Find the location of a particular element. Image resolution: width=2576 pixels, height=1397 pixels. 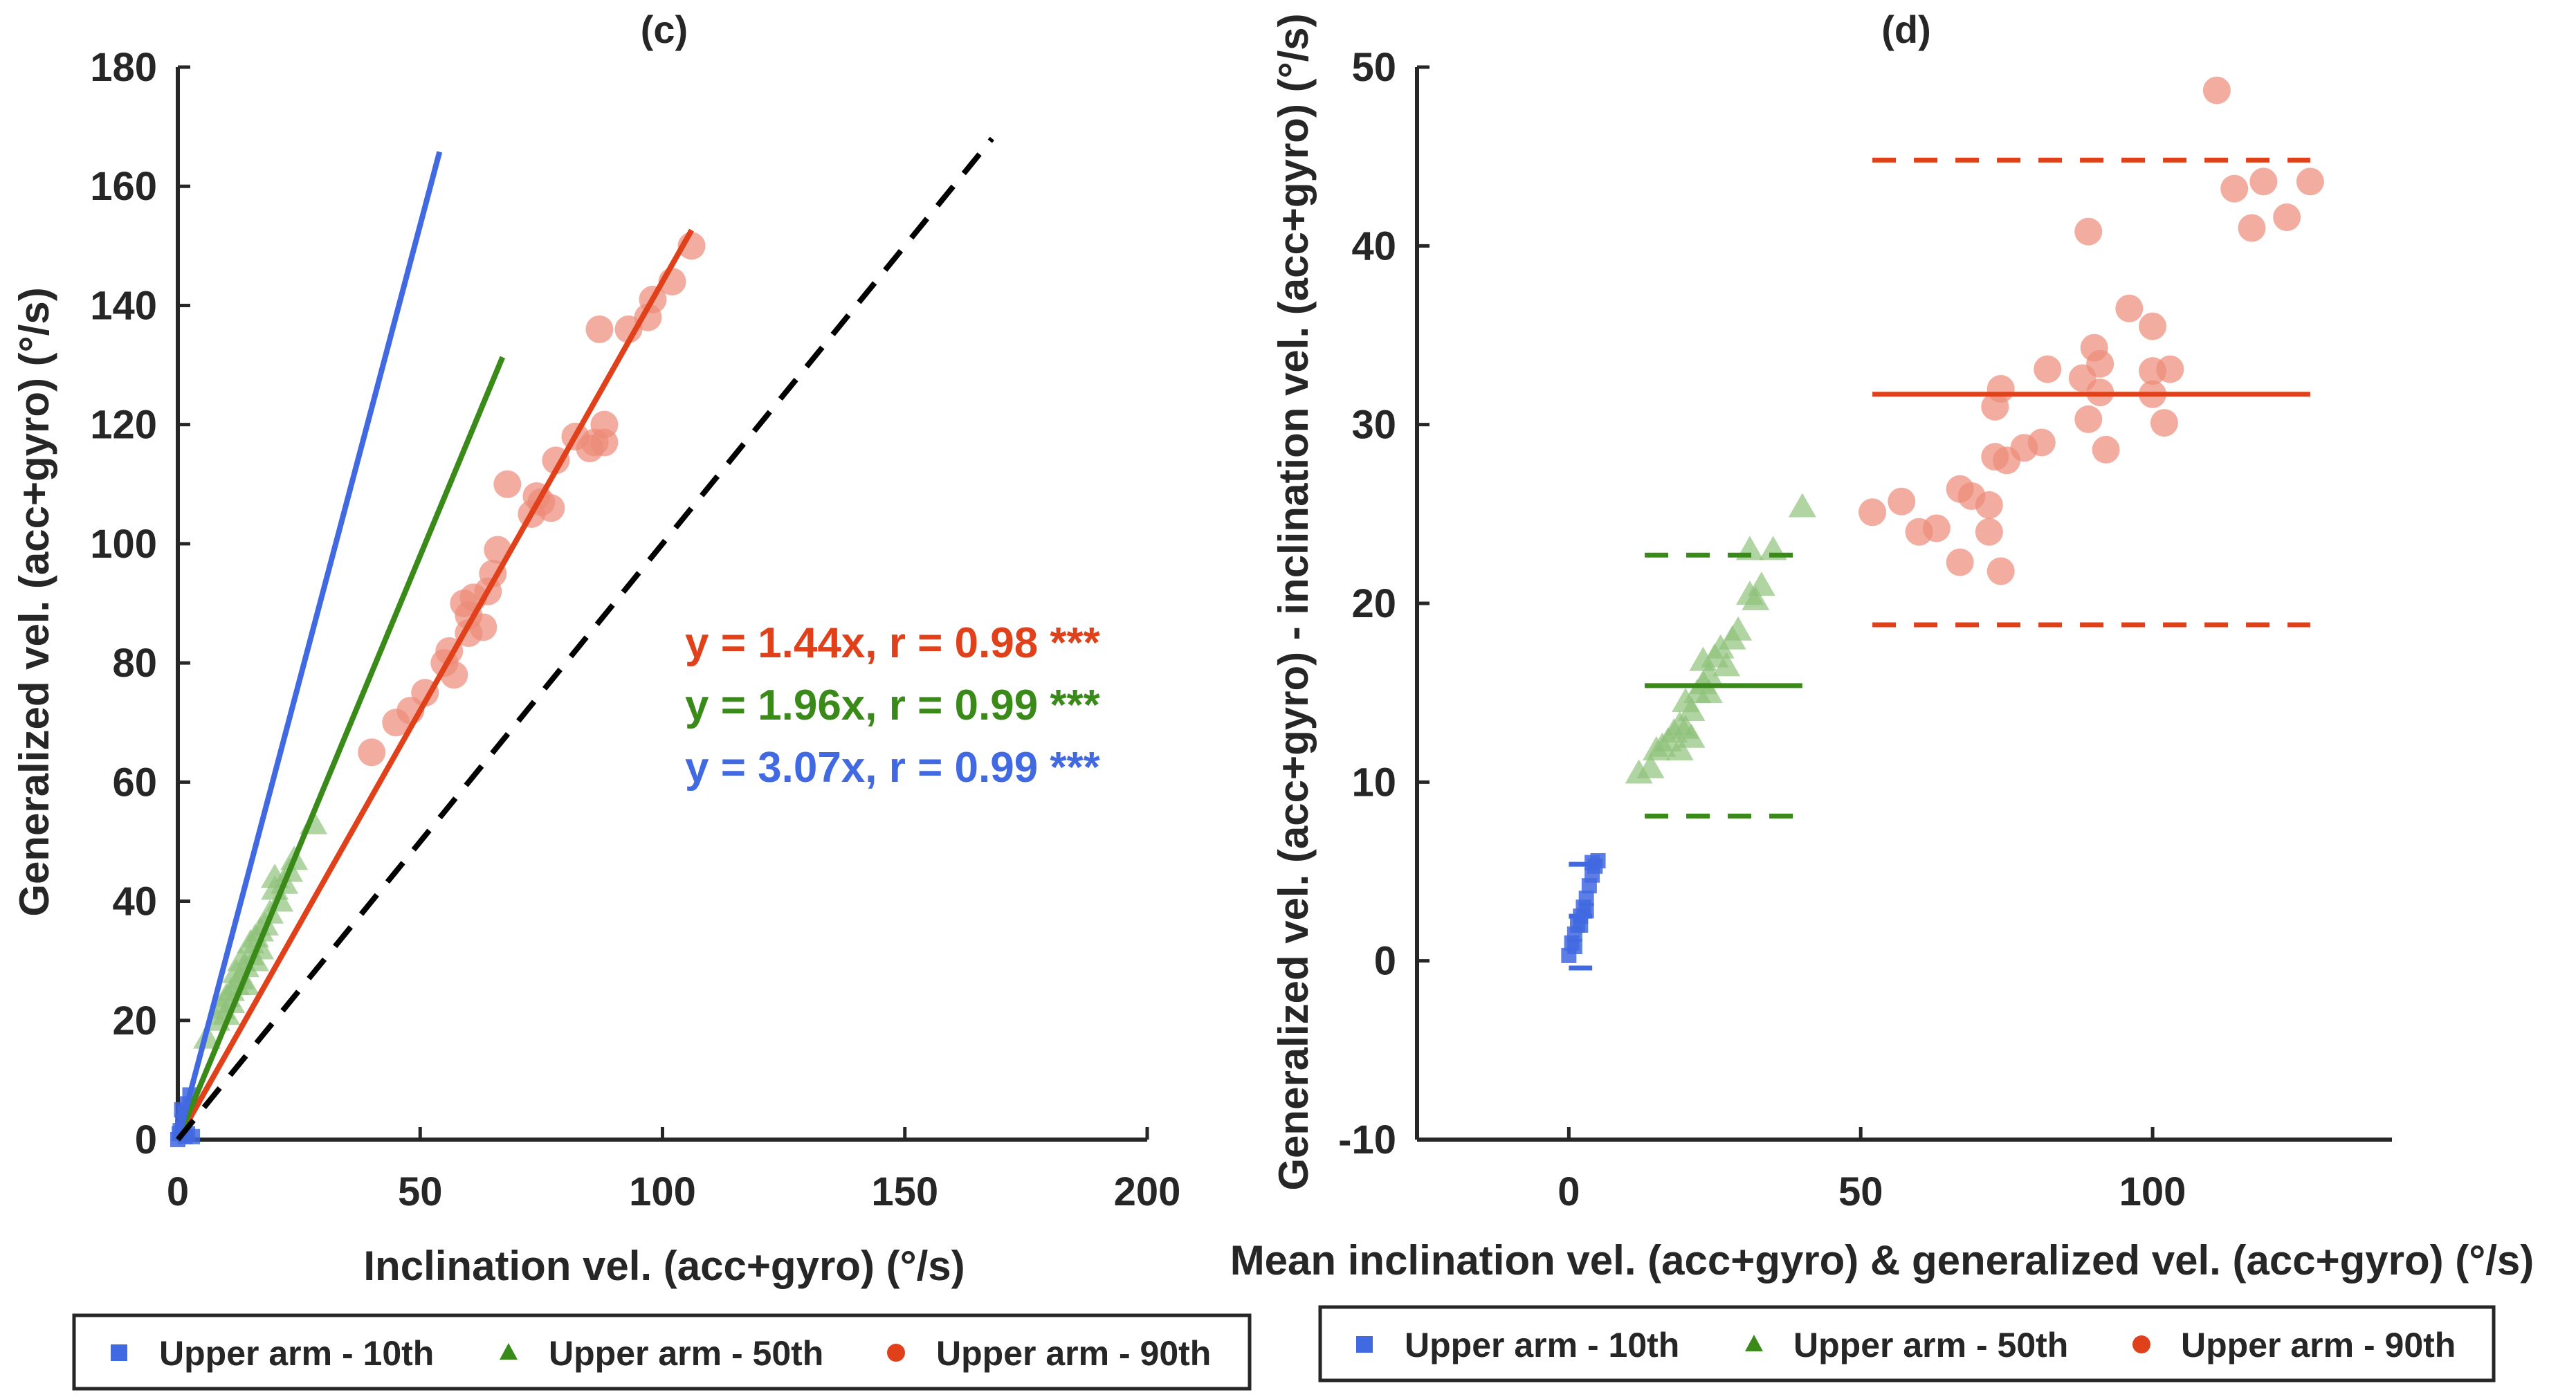

x-tick-label: 150 is located at coordinates (905, 1191).